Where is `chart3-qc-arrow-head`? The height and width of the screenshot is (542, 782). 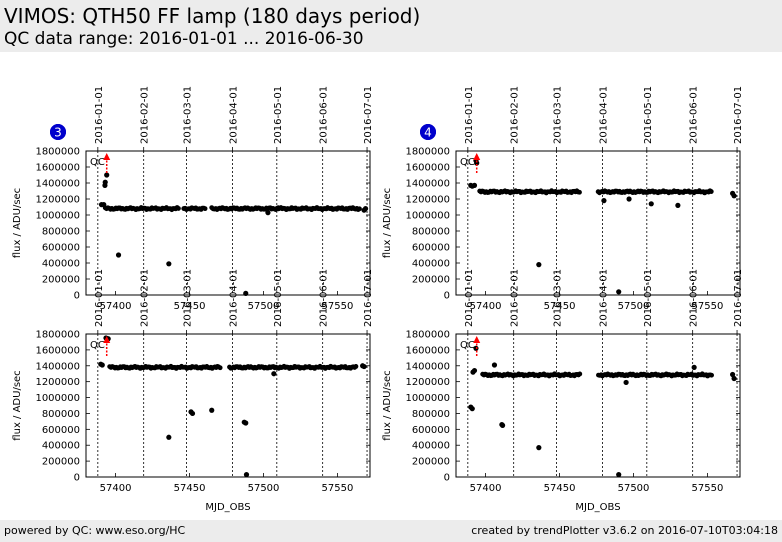
chart3-qc-arrow-head is located at coordinates (107, 339).